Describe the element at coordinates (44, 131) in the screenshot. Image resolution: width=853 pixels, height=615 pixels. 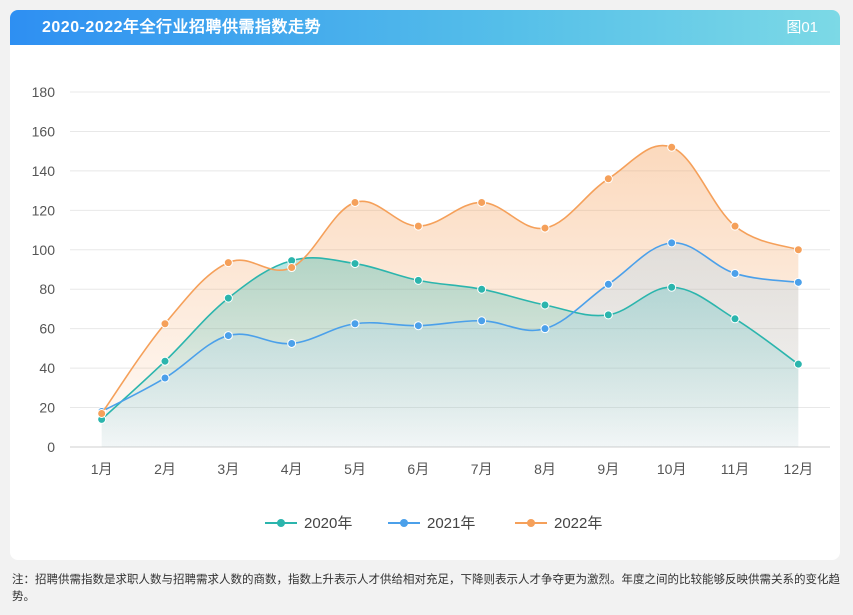
I see `y-tick-label: 160` at that location.